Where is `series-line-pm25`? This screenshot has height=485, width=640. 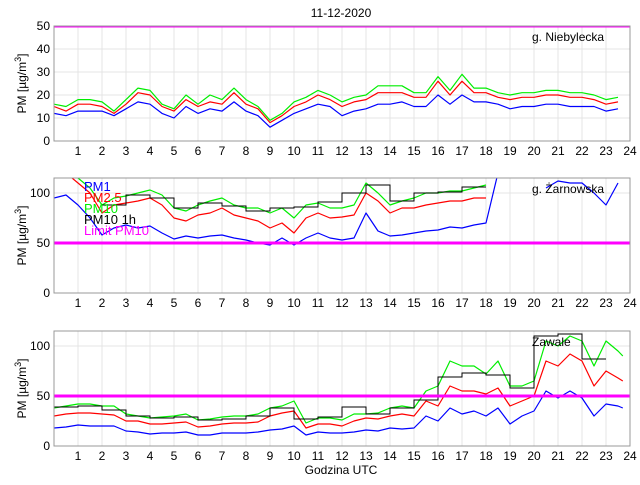
series-line-pm25 is located at coordinates (336, 102).